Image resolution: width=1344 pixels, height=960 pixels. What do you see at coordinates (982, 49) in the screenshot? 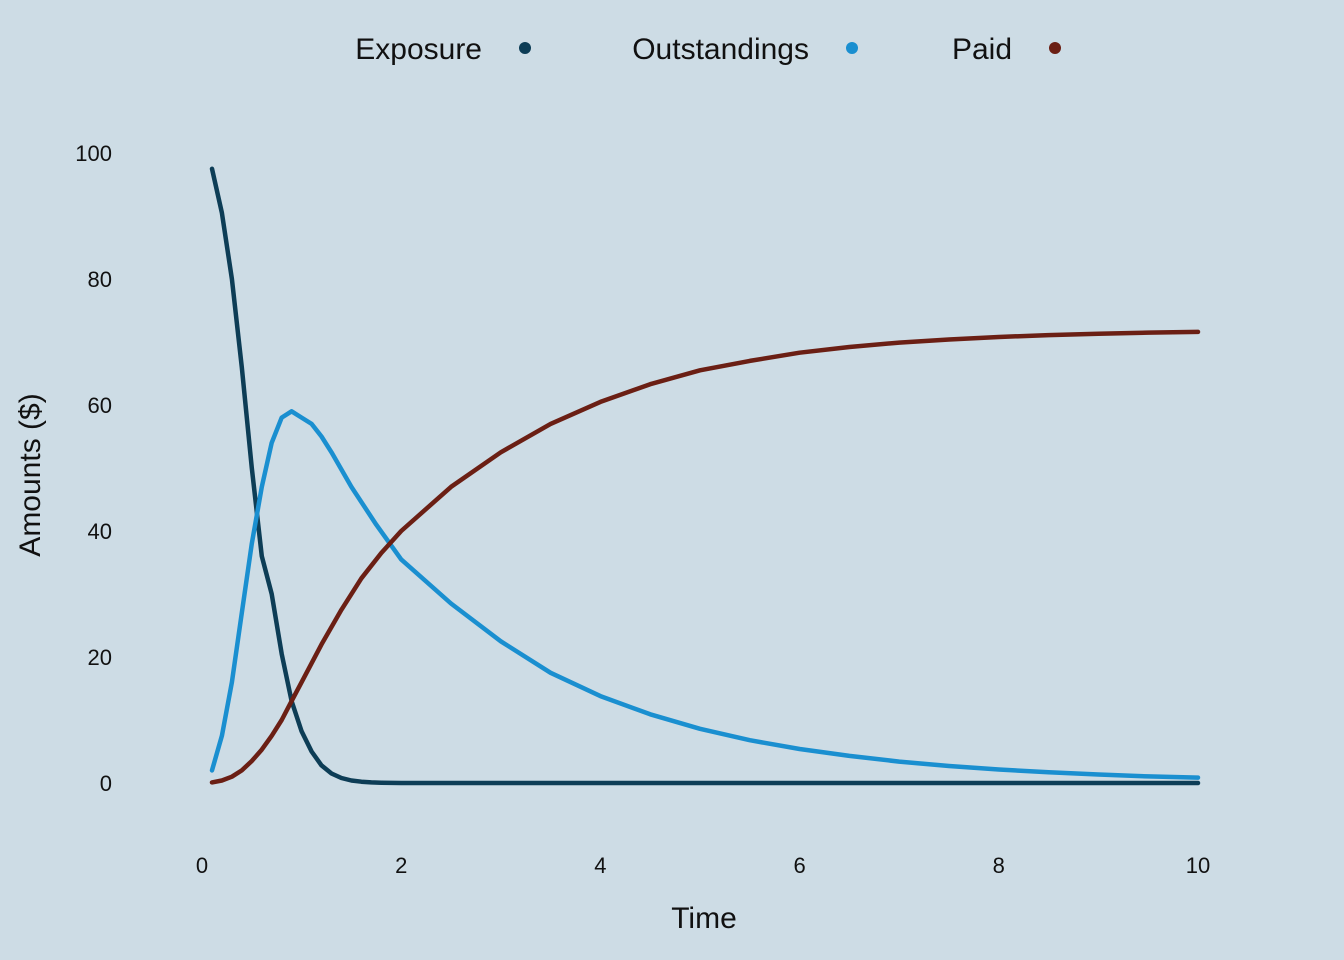
I see `legend-label-paid: Paid` at bounding box center [982, 49].